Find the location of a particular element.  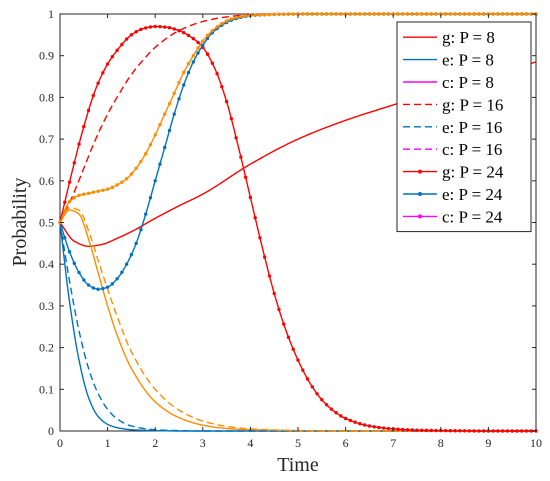

legend-label: g: P = 8 is located at coordinates (468, 37).